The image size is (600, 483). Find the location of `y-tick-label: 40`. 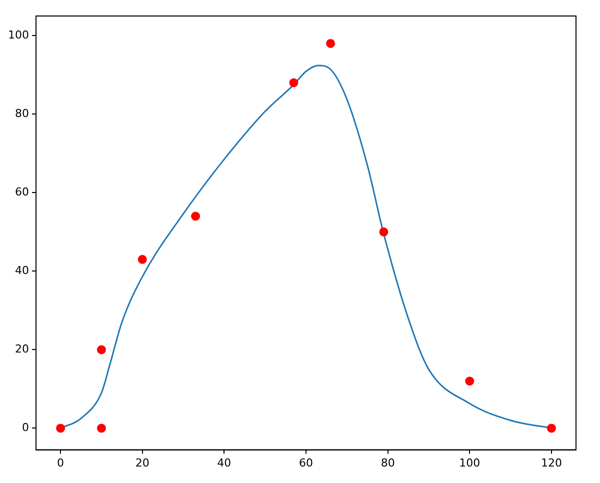

y-tick-label: 40 is located at coordinates (21, 271).